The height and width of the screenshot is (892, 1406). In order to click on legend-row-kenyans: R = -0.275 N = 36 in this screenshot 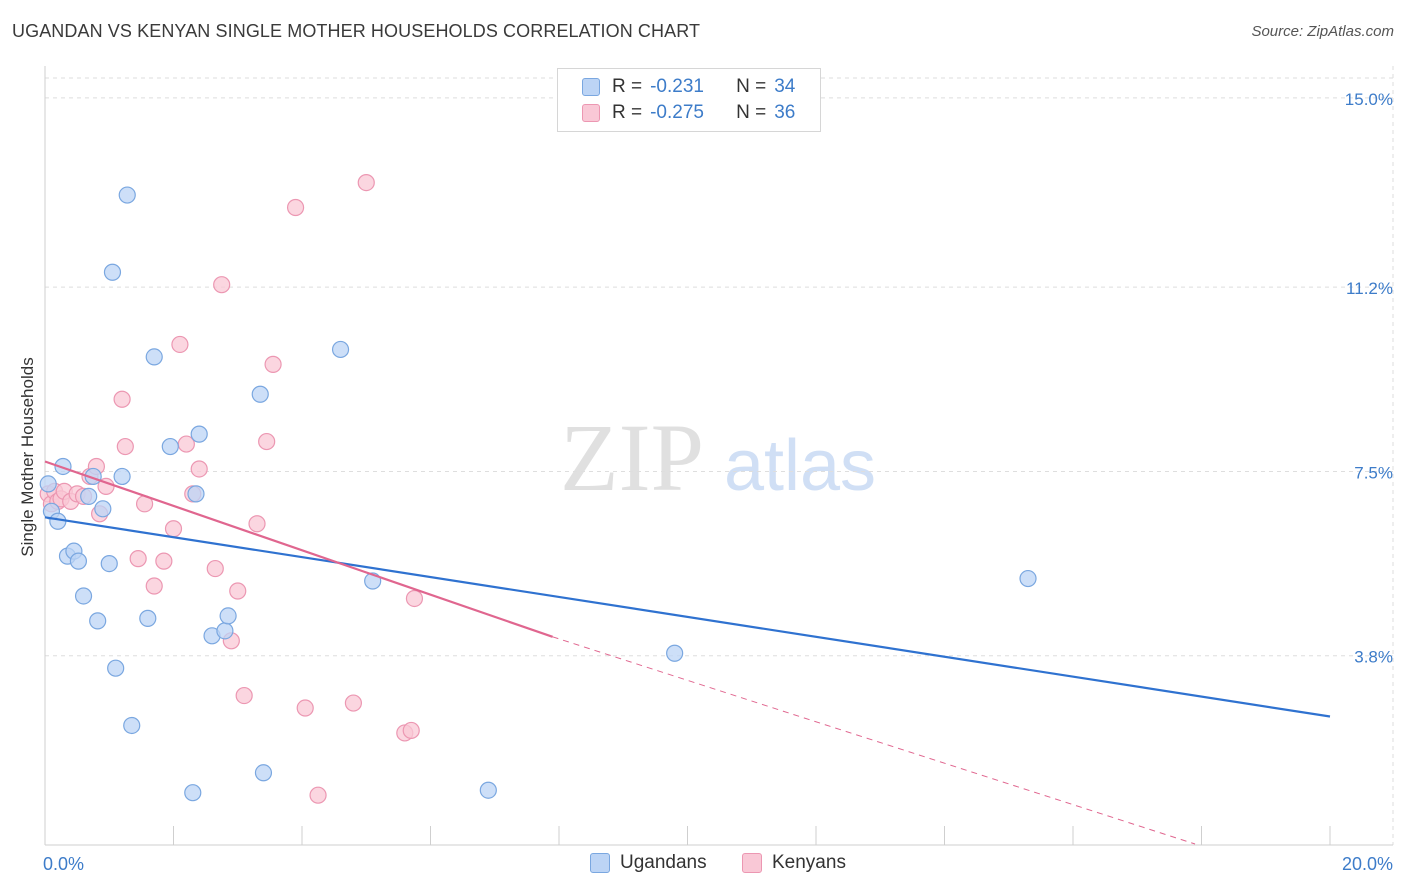, I will do `click(688, 113)`.